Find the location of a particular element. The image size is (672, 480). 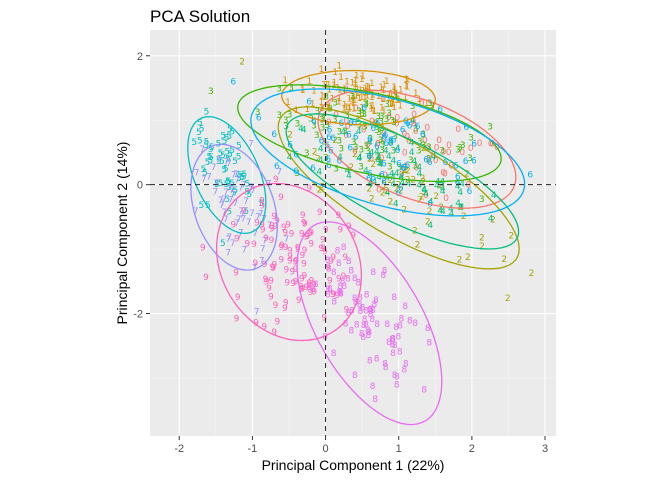

point-6-39: 6 is located at coordinates (474, 144).